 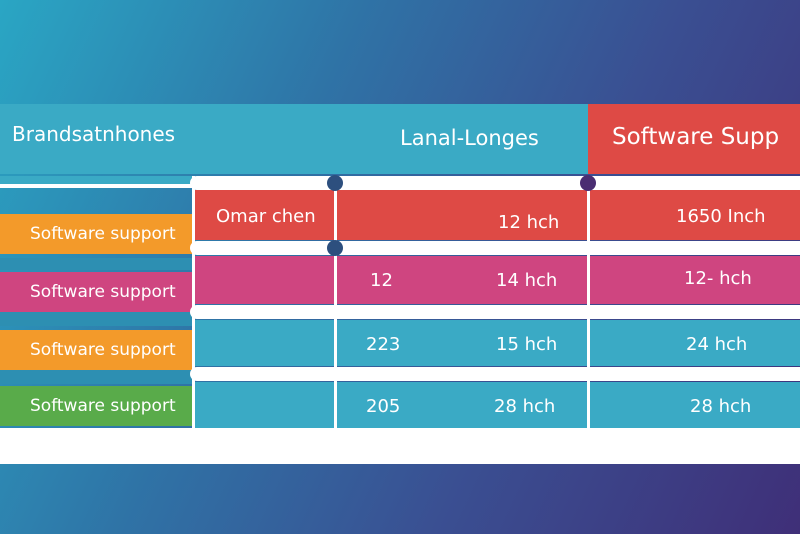 What do you see at coordinates (527, 344) in the screenshot?
I see `row-3-col2: 15 hch` at bounding box center [527, 344].